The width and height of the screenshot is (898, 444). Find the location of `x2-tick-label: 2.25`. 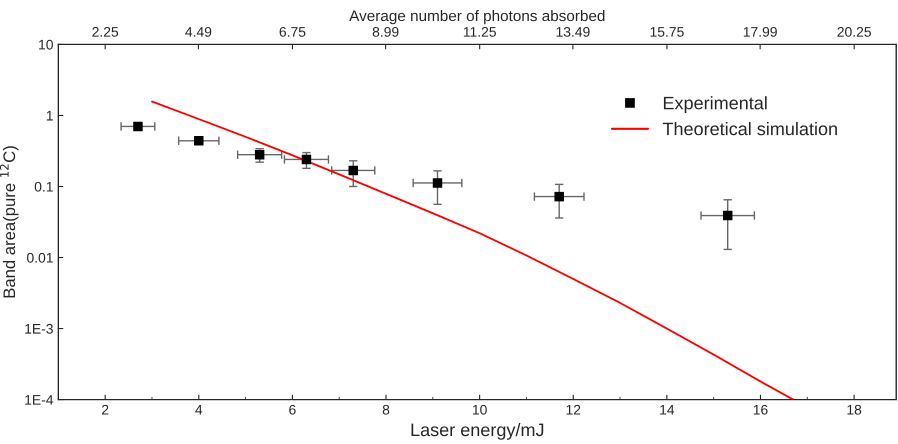

x2-tick-label: 2.25 is located at coordinates (105, 31).